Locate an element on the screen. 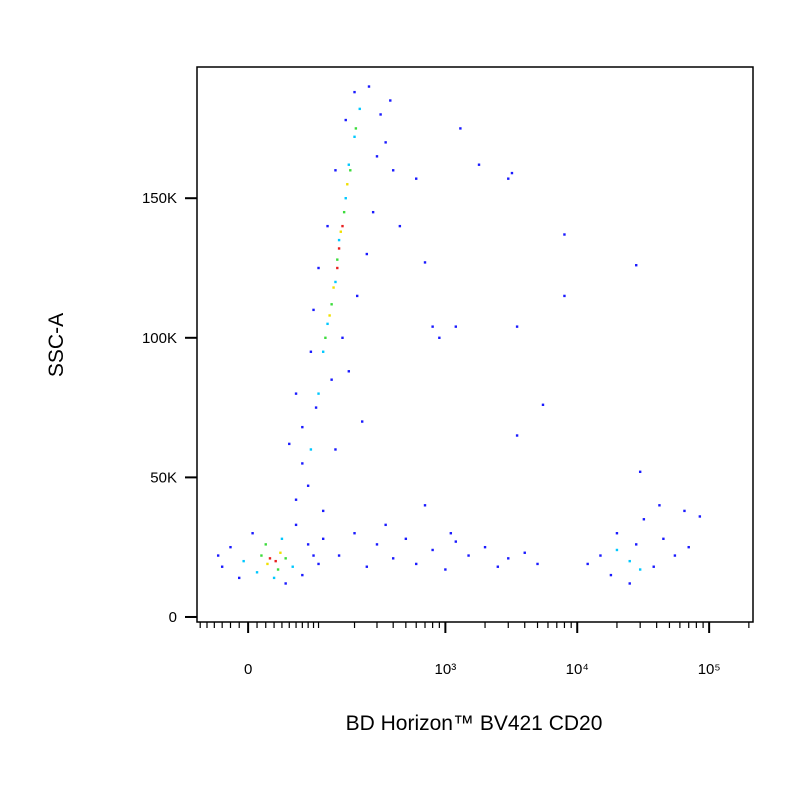 This screenshot has width=800, height=805. y-axis-title: SSC-A is located at coordinates (56, 345).